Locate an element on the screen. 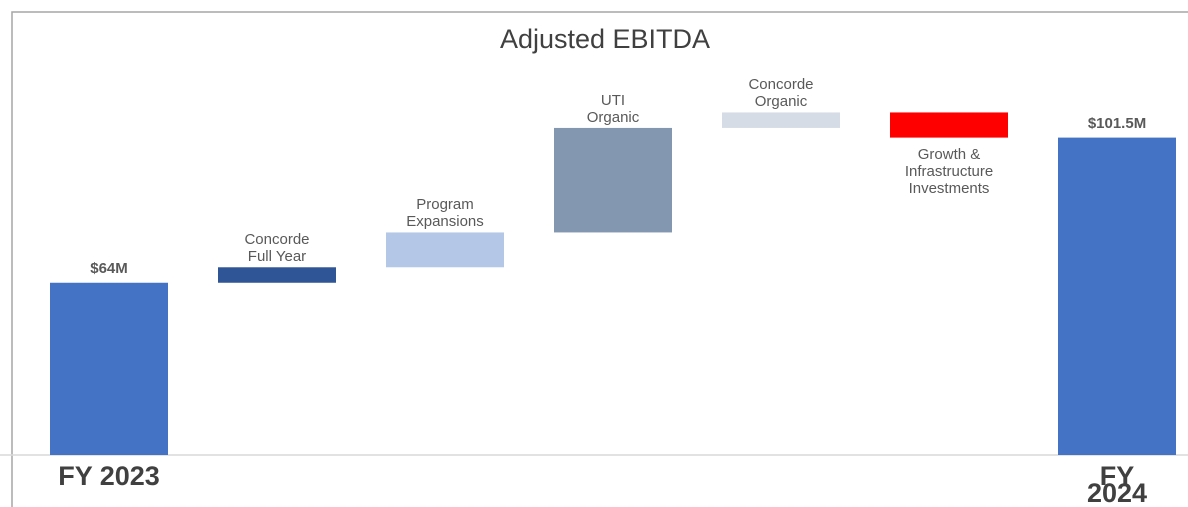 Image resolution: width=1188 pixels, height=507 pixels. category-label: UTI Organic is located at coordinates (613, 108).